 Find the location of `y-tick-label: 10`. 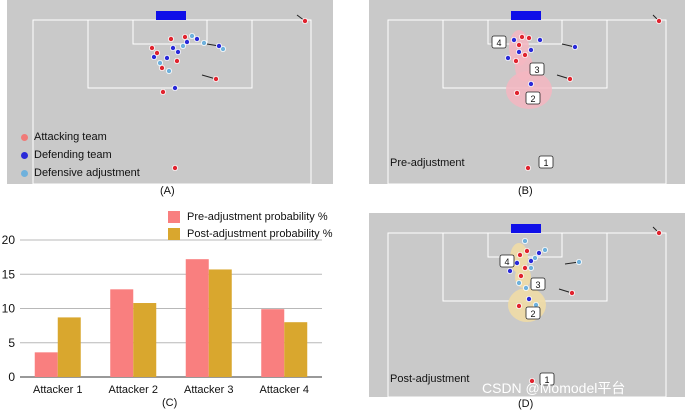

y-tick-label: 10 is located at coordinates (9, 309).